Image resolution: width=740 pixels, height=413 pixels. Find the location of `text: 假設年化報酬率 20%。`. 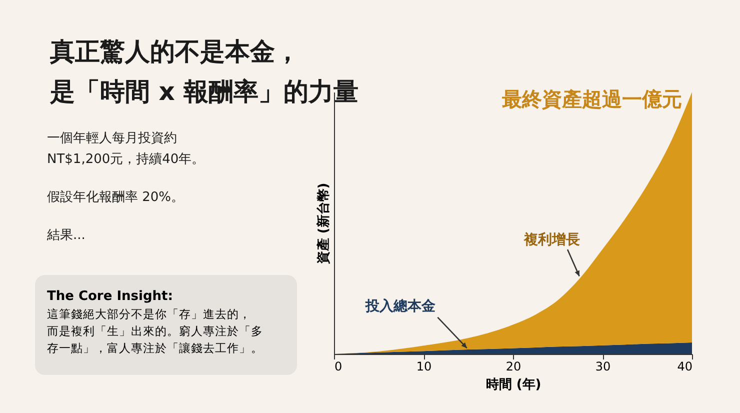

text: 假設年化報酬率 20%。 is located at coordinates (116, 198).